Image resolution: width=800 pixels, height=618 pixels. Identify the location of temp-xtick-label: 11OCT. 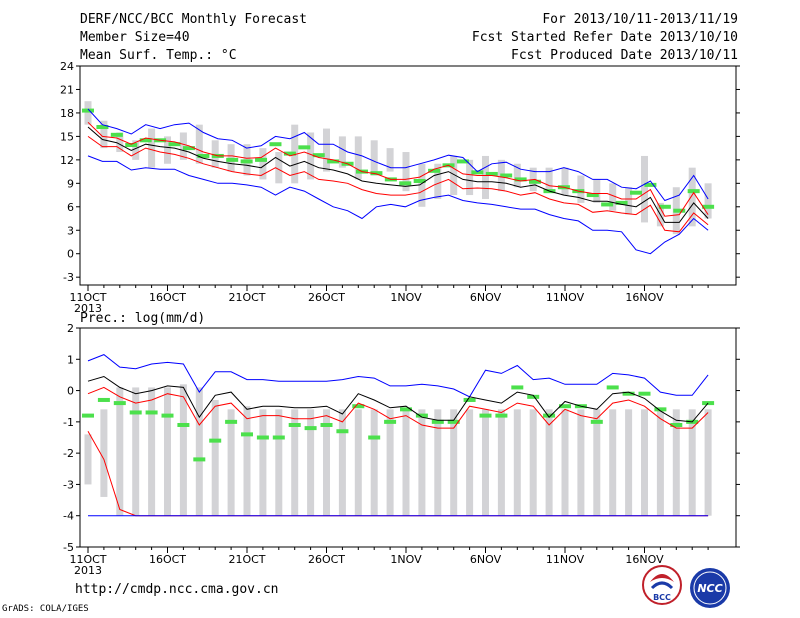
(87, 297).